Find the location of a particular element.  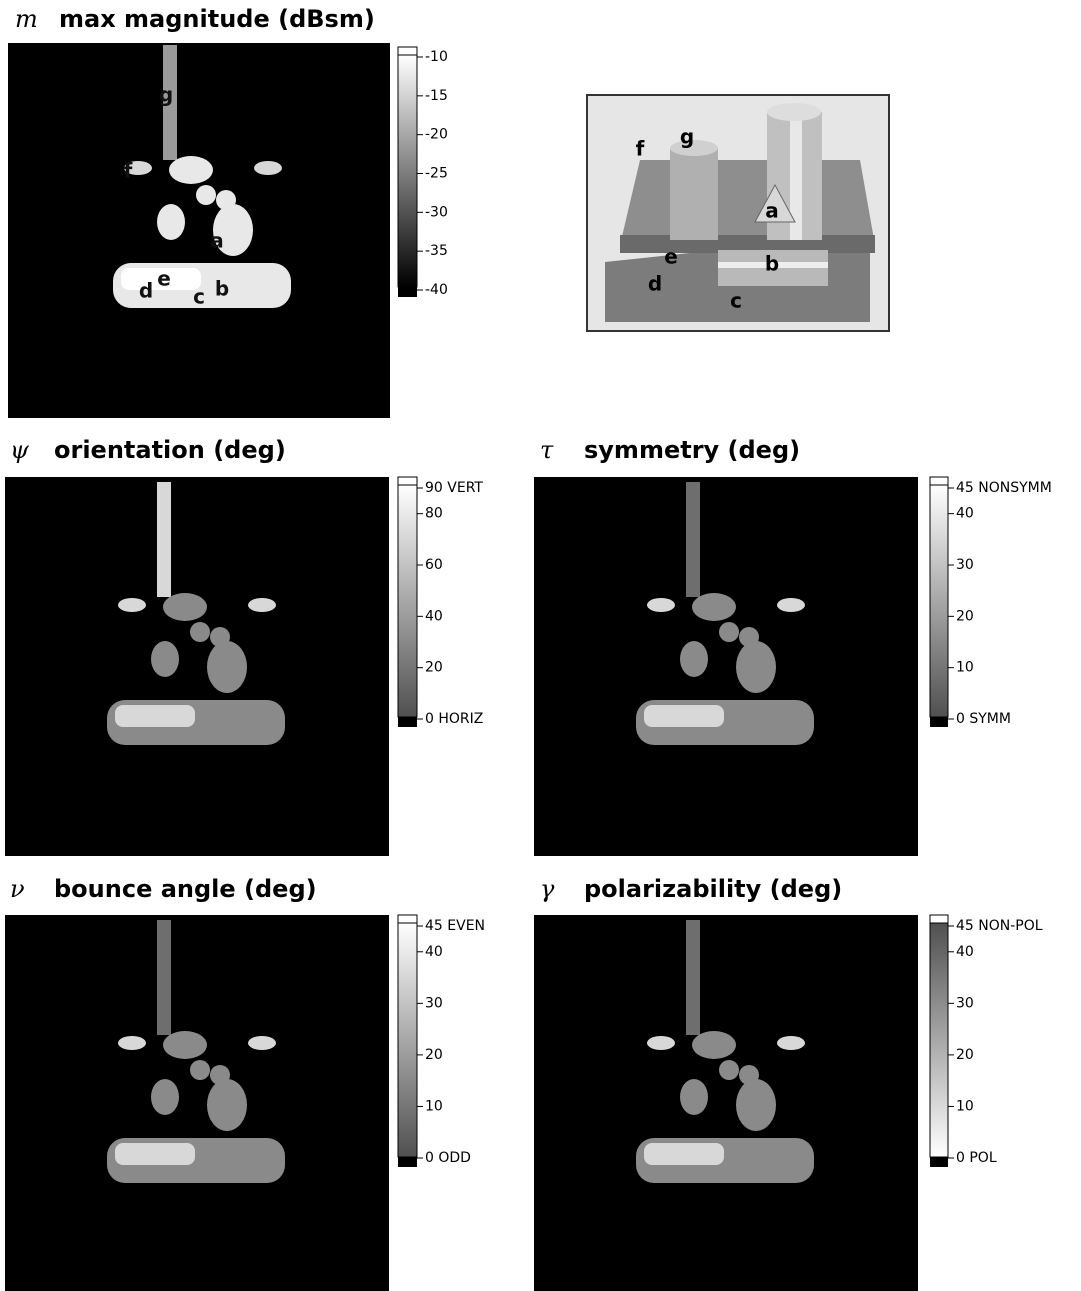

colorbar-tick-label: 90 VERT is located at coordinates (454, 488).